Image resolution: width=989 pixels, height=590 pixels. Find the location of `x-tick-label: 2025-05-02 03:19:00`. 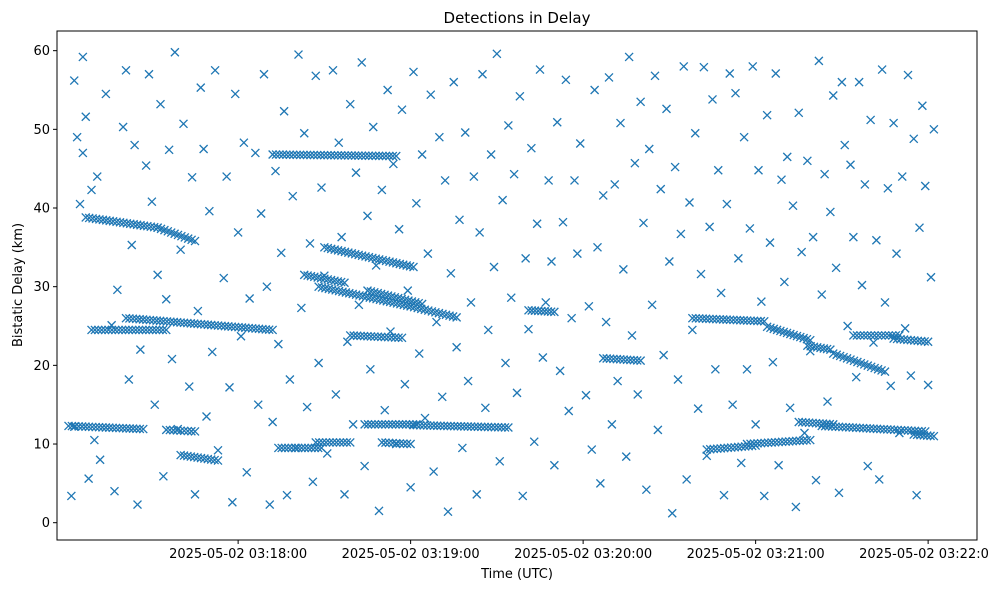

x-tick-label: 2025-05-02 03:19:00 is located at coordinates (411, 554).